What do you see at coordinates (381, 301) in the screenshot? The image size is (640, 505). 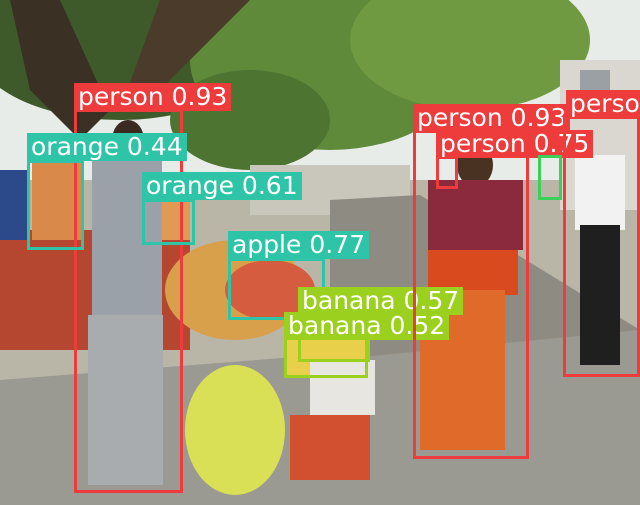 I see `detection-label: banana 0.57` at bounding box center [381, 301].